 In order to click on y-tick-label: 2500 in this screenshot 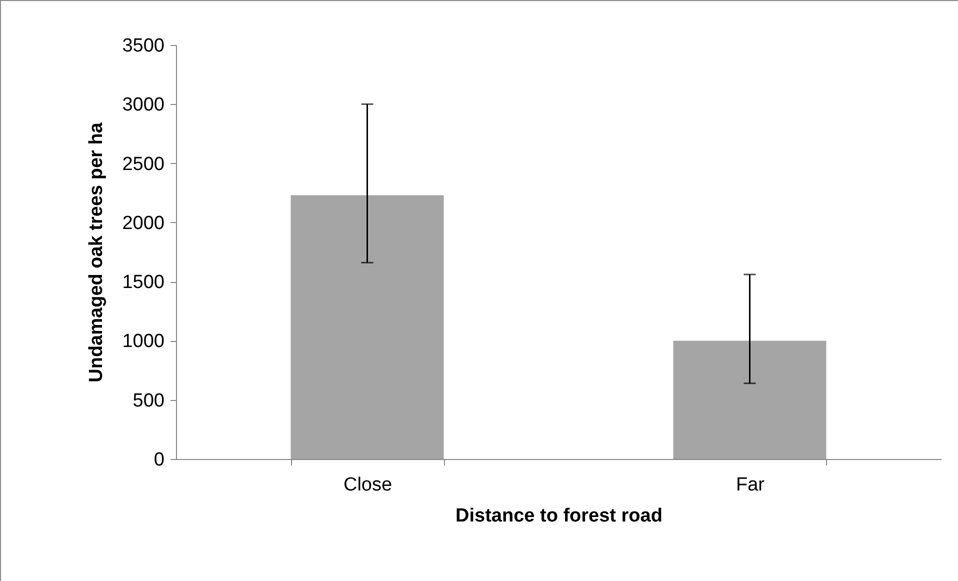, I will do `click(143, 164)`.